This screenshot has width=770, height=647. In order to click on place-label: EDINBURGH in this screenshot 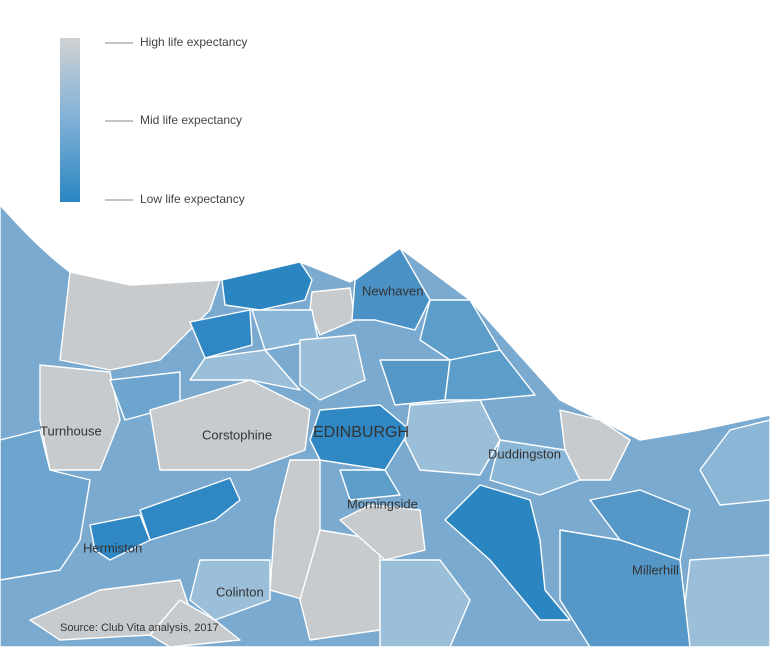, I will do `click(361, 432)`.